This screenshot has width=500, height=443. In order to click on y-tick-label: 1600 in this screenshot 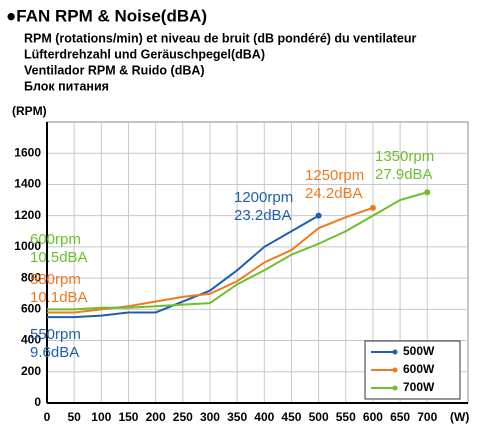, I will do `click(27, 152)`.